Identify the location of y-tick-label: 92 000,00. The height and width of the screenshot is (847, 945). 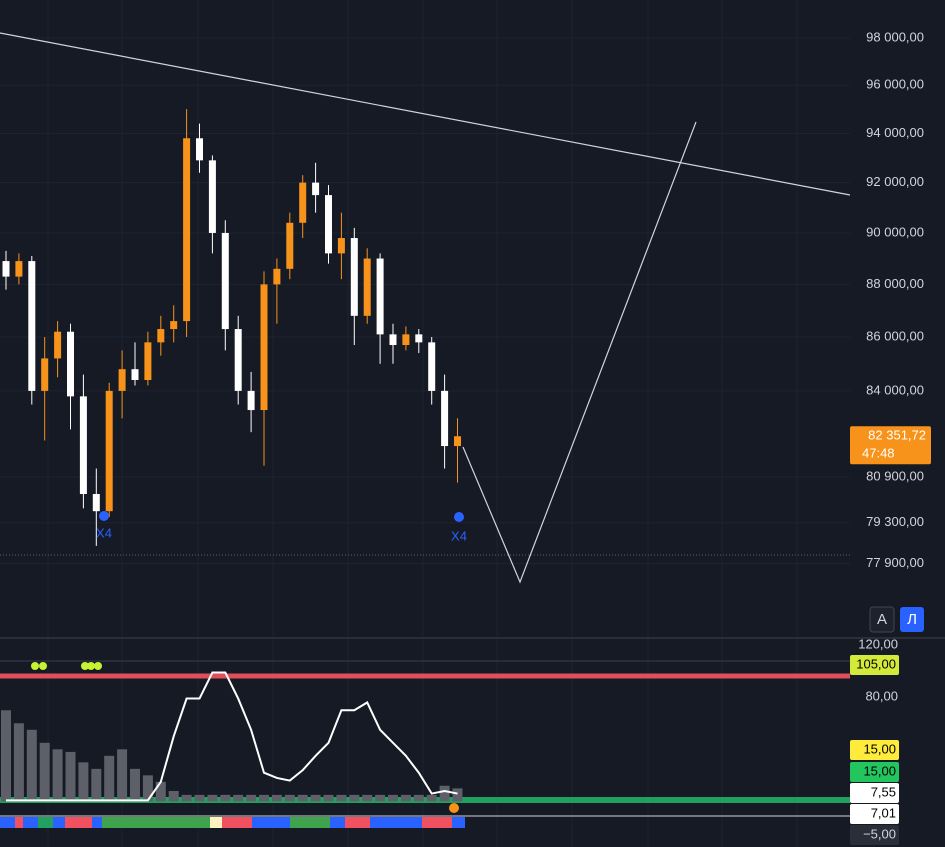
(895, 181).